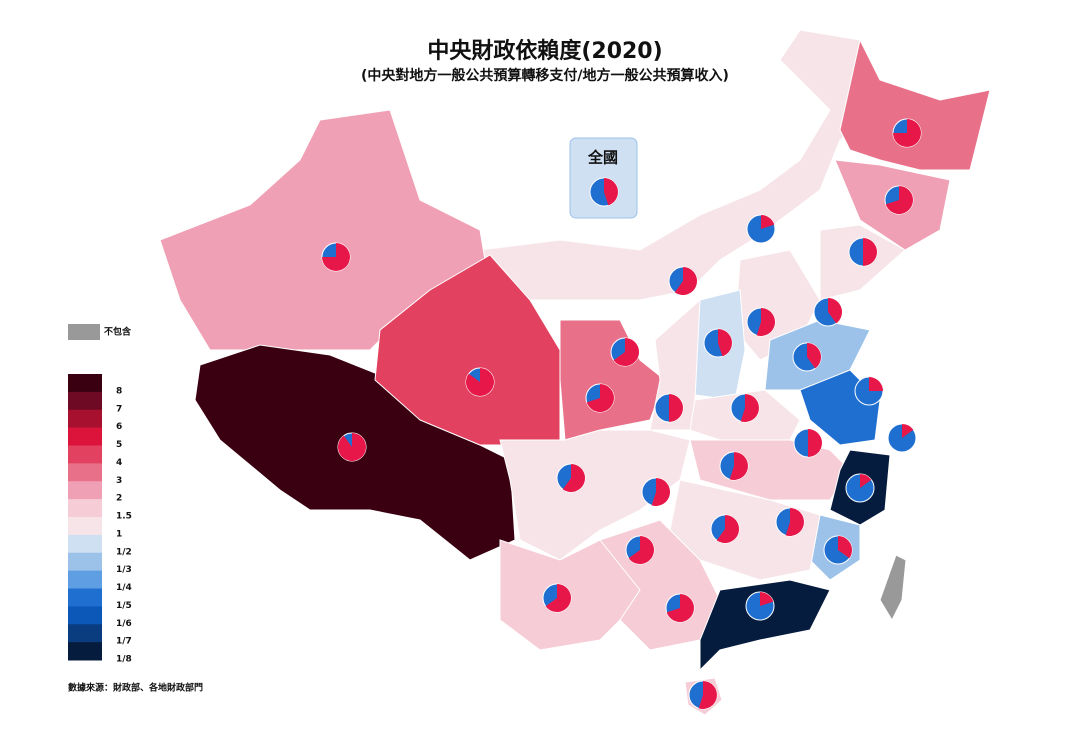  What do you see at coordinates (119, 445) in the screenshot?
I see `legend-label: 5` at bounding box center [119, 445].